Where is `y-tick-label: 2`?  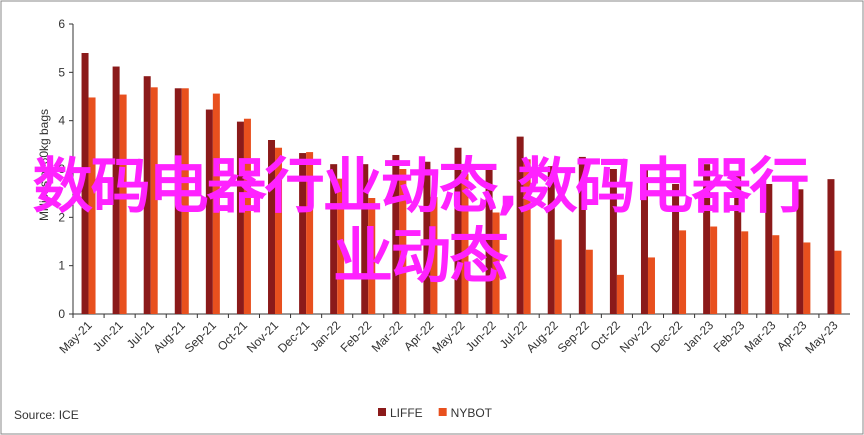 y-tick-label: 2 is located at coordinates (61, 217).